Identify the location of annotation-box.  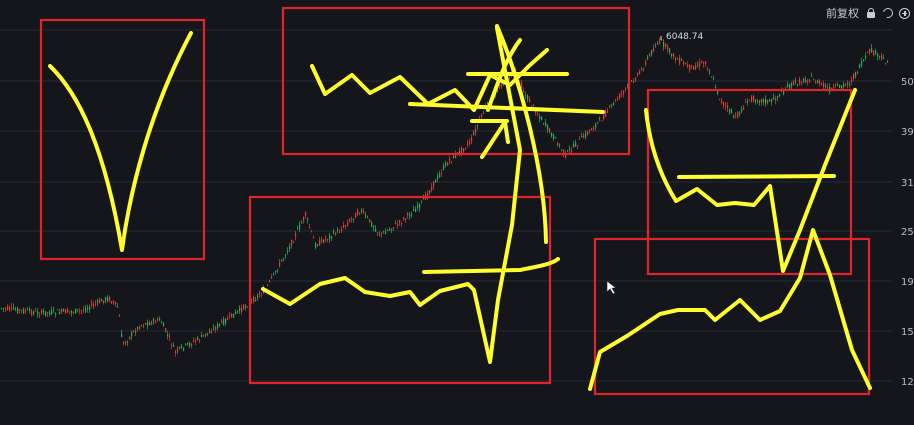
(122, 139).